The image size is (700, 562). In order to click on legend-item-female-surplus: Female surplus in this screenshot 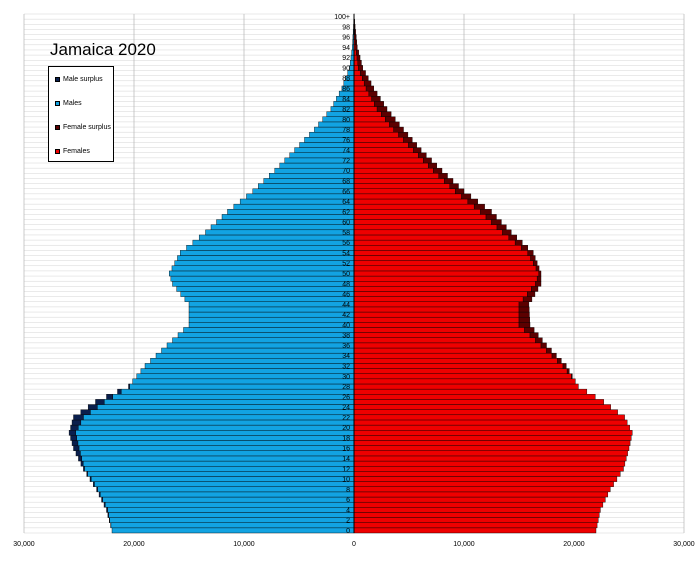, I will do `click(83, 127)`.